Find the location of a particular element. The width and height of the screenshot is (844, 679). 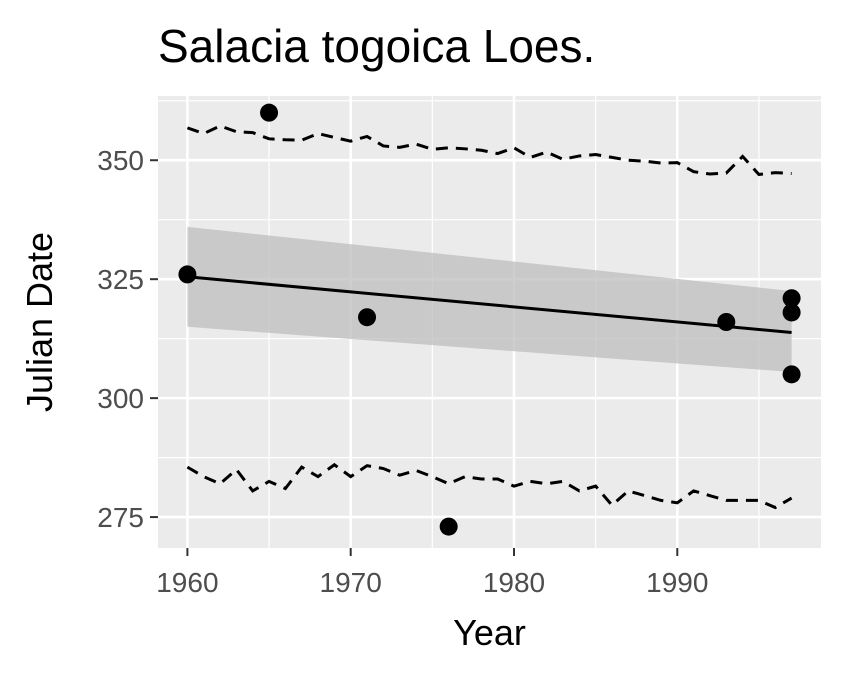

upper-dashed-line is located at coordinates (489, 150).